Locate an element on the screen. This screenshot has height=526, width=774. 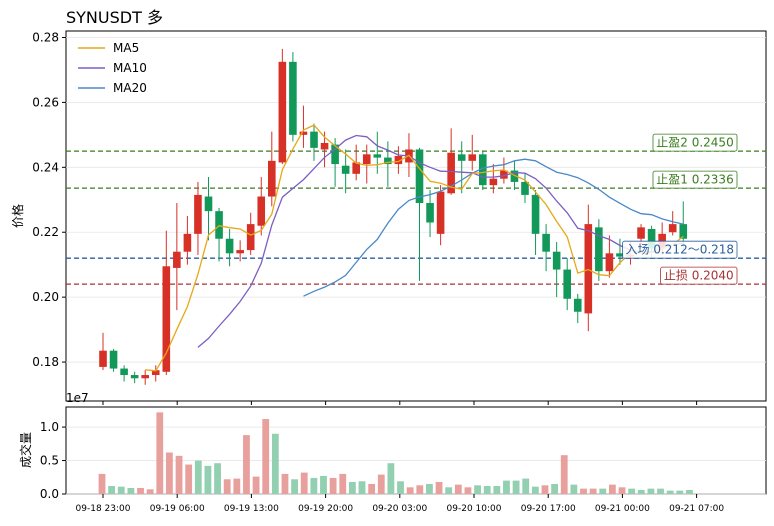
x-tick-label: 09-21 07:00 is located at coordinates (696, 509).